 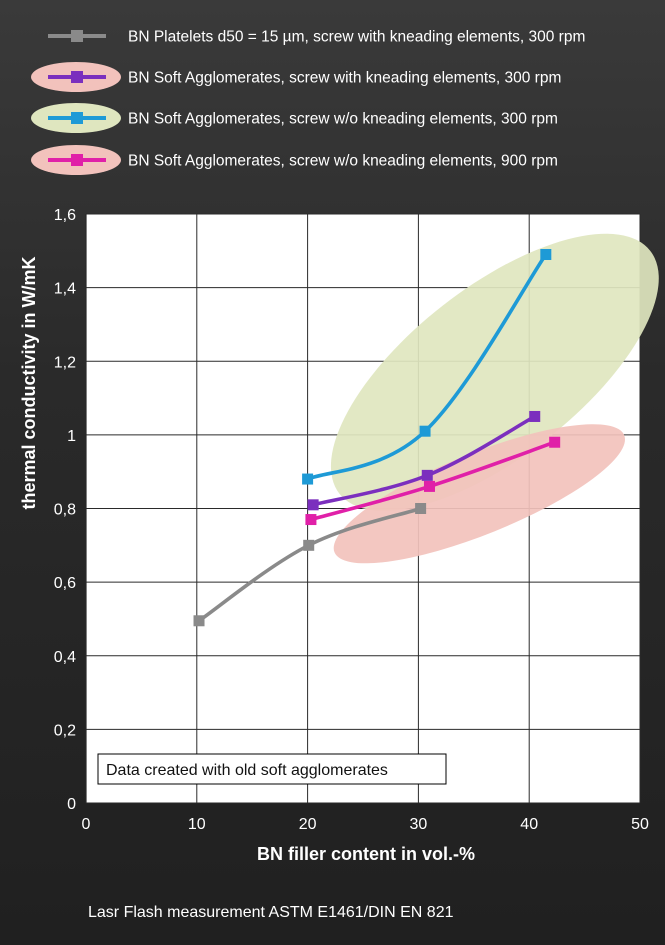 What do you see at coordinates (71, 804) in the screenshot?
I see `y-tick-label: 0` at bounding box center [71, 804].